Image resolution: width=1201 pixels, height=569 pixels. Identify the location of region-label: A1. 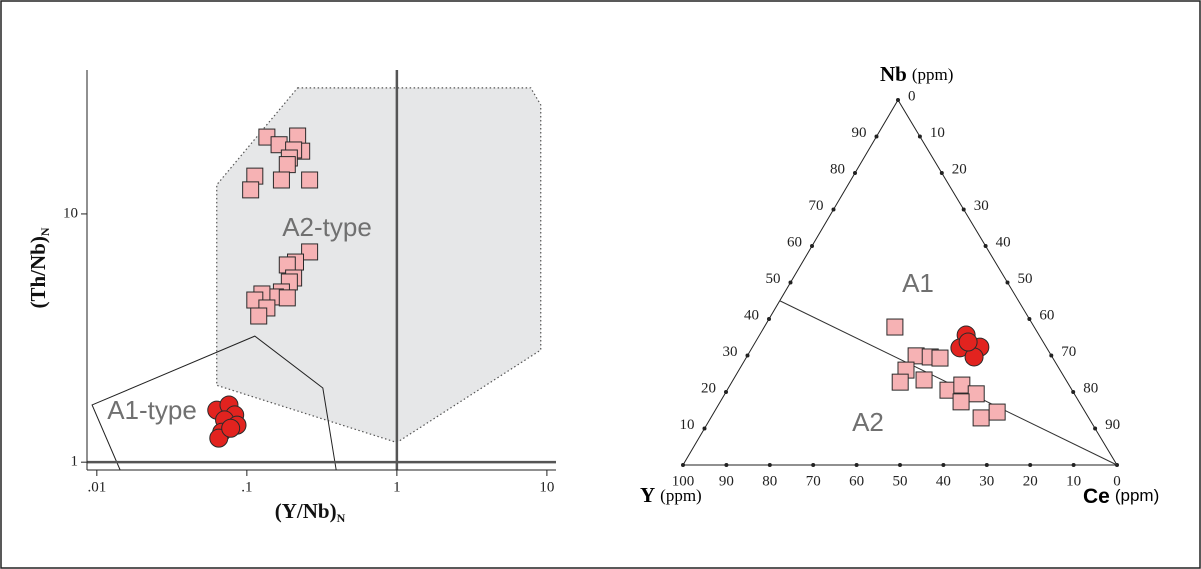
(918, 283).